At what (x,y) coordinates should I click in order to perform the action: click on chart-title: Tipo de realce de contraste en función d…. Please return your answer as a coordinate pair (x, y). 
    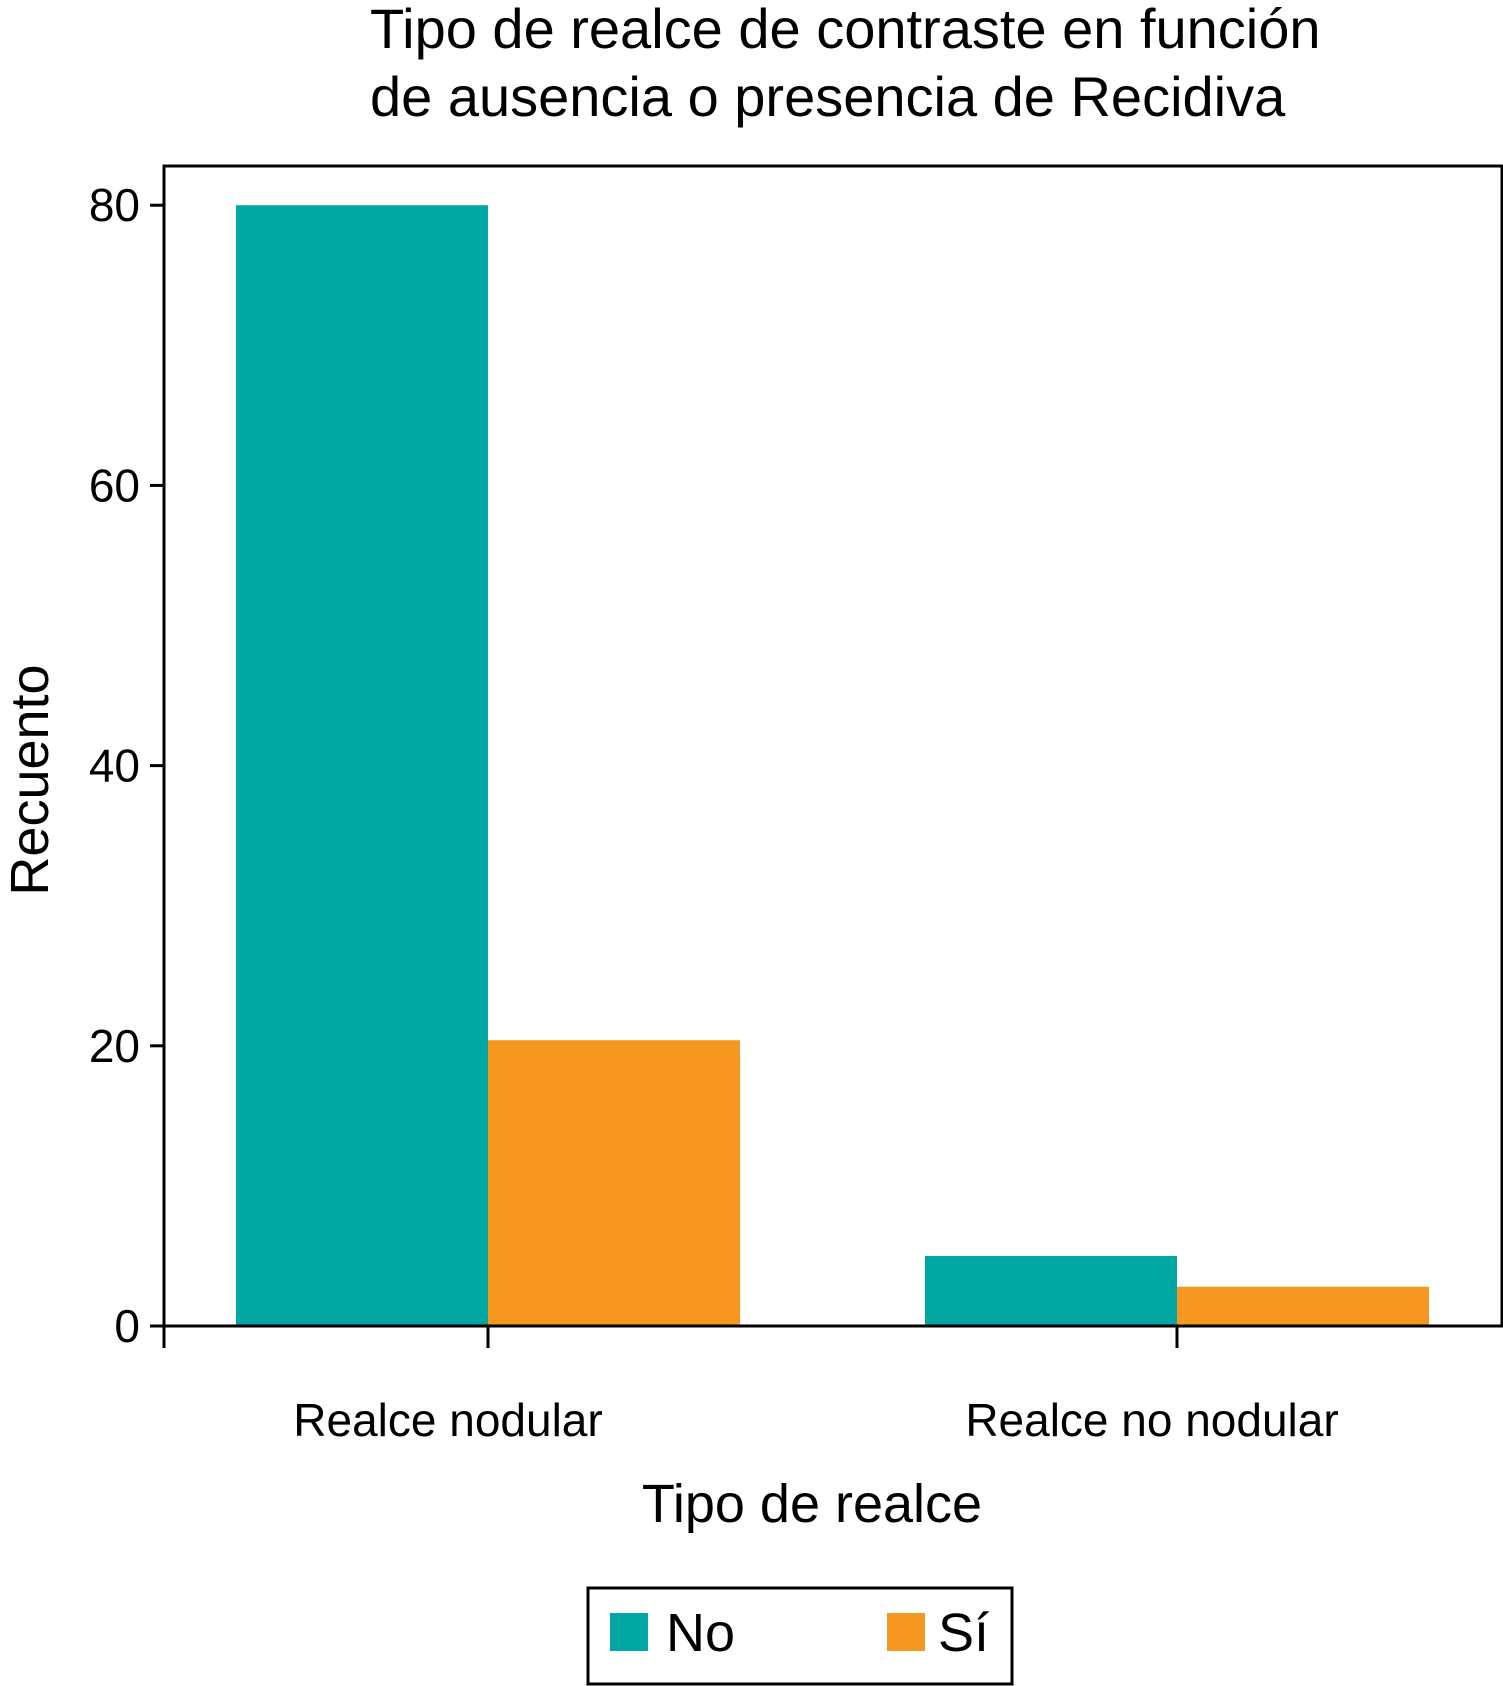
    Looking at the image, I should click on (845, 64).